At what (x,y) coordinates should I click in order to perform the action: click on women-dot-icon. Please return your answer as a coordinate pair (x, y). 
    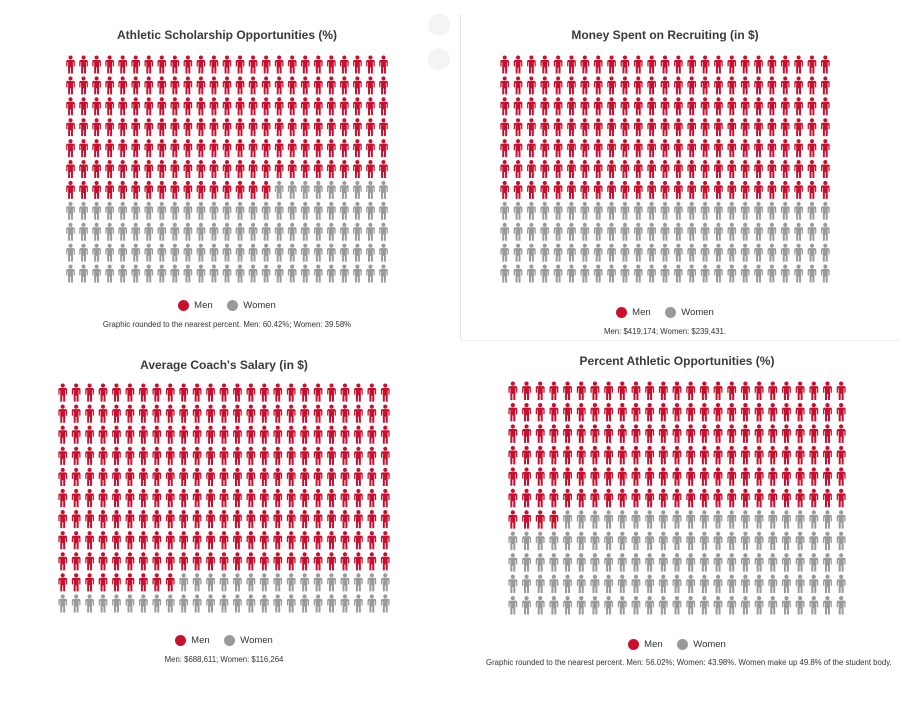
    Looking at the image, I should click on (233, 305).